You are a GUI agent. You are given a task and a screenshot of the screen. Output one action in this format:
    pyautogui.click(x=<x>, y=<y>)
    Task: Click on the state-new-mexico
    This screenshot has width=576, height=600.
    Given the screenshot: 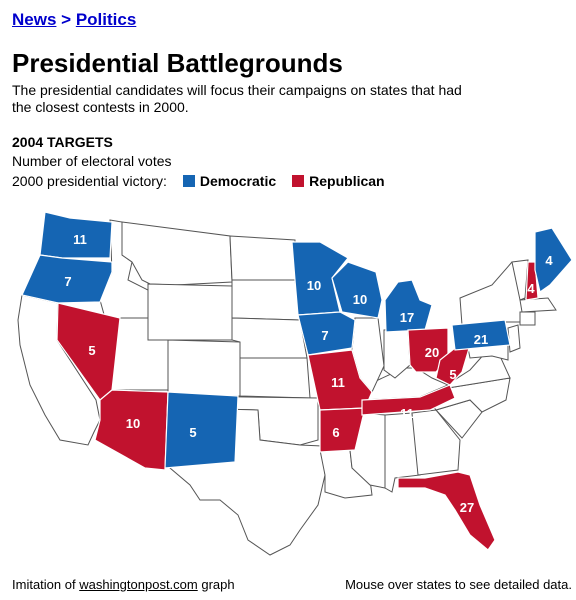 What is the action you would take?
    pyautogui.click(x=201, y=430)
    